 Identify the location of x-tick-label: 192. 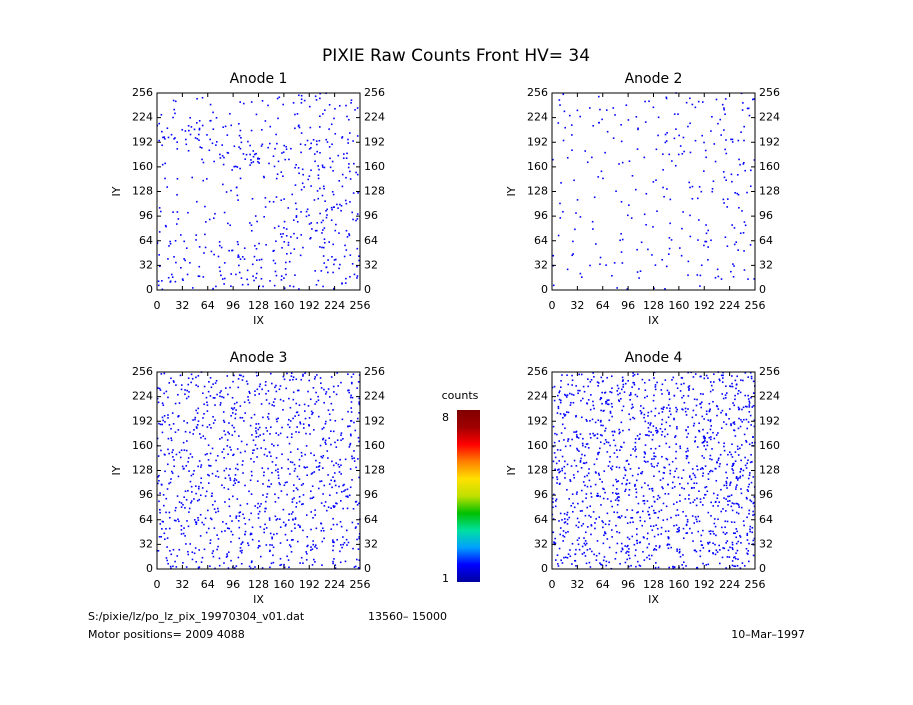
(704, 584).